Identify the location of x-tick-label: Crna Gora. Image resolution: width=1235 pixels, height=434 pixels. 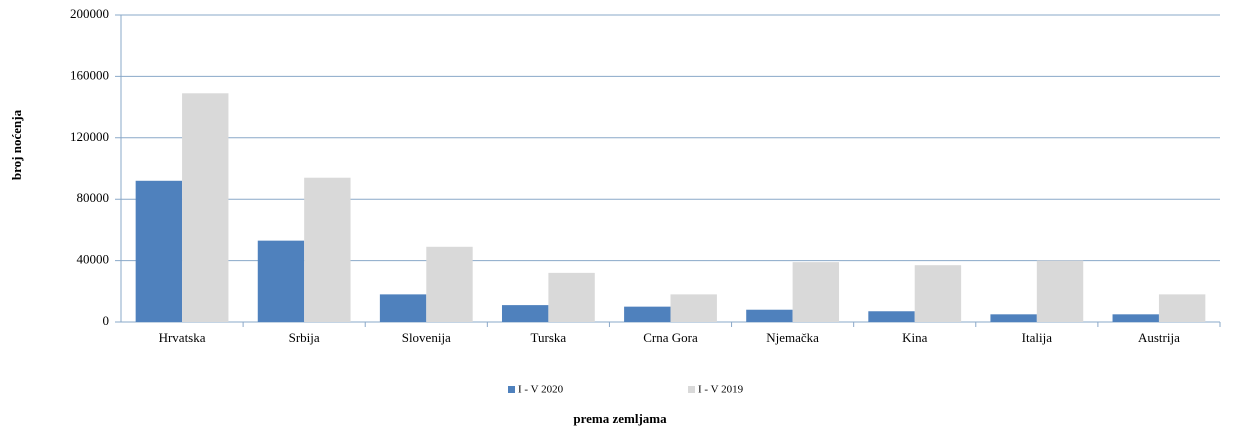
(670, 337).